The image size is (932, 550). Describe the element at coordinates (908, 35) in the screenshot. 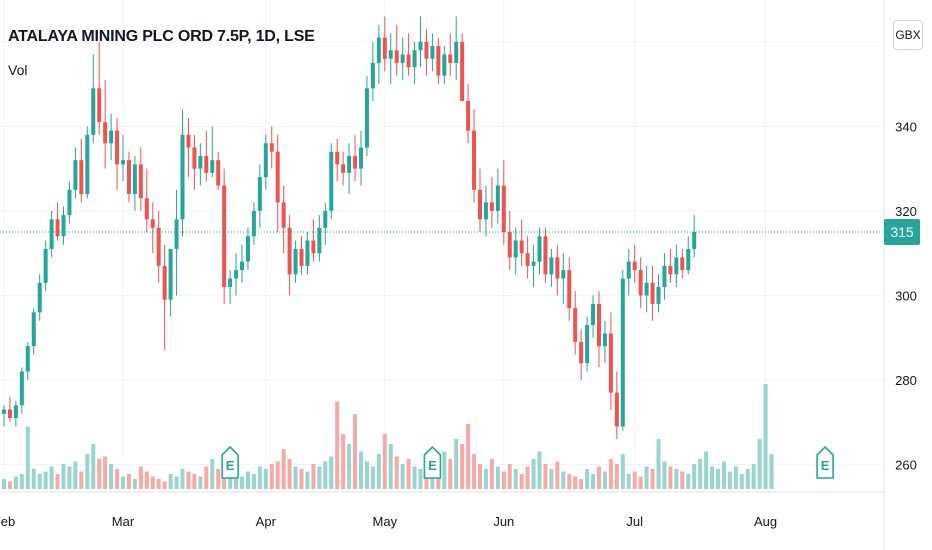

I see `currency-button: GBX` at that location.